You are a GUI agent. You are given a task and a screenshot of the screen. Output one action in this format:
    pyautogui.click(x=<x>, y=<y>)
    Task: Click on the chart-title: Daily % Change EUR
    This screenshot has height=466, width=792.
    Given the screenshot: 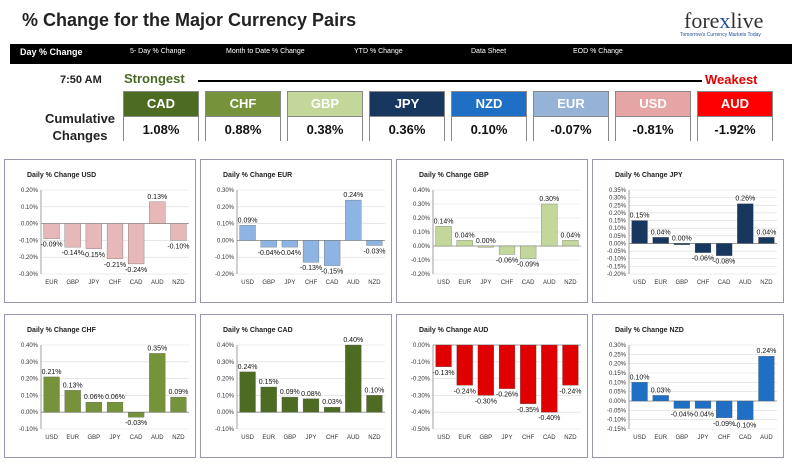 What is the action you would take?
    pyautogui.click(x=257, y=175)
    